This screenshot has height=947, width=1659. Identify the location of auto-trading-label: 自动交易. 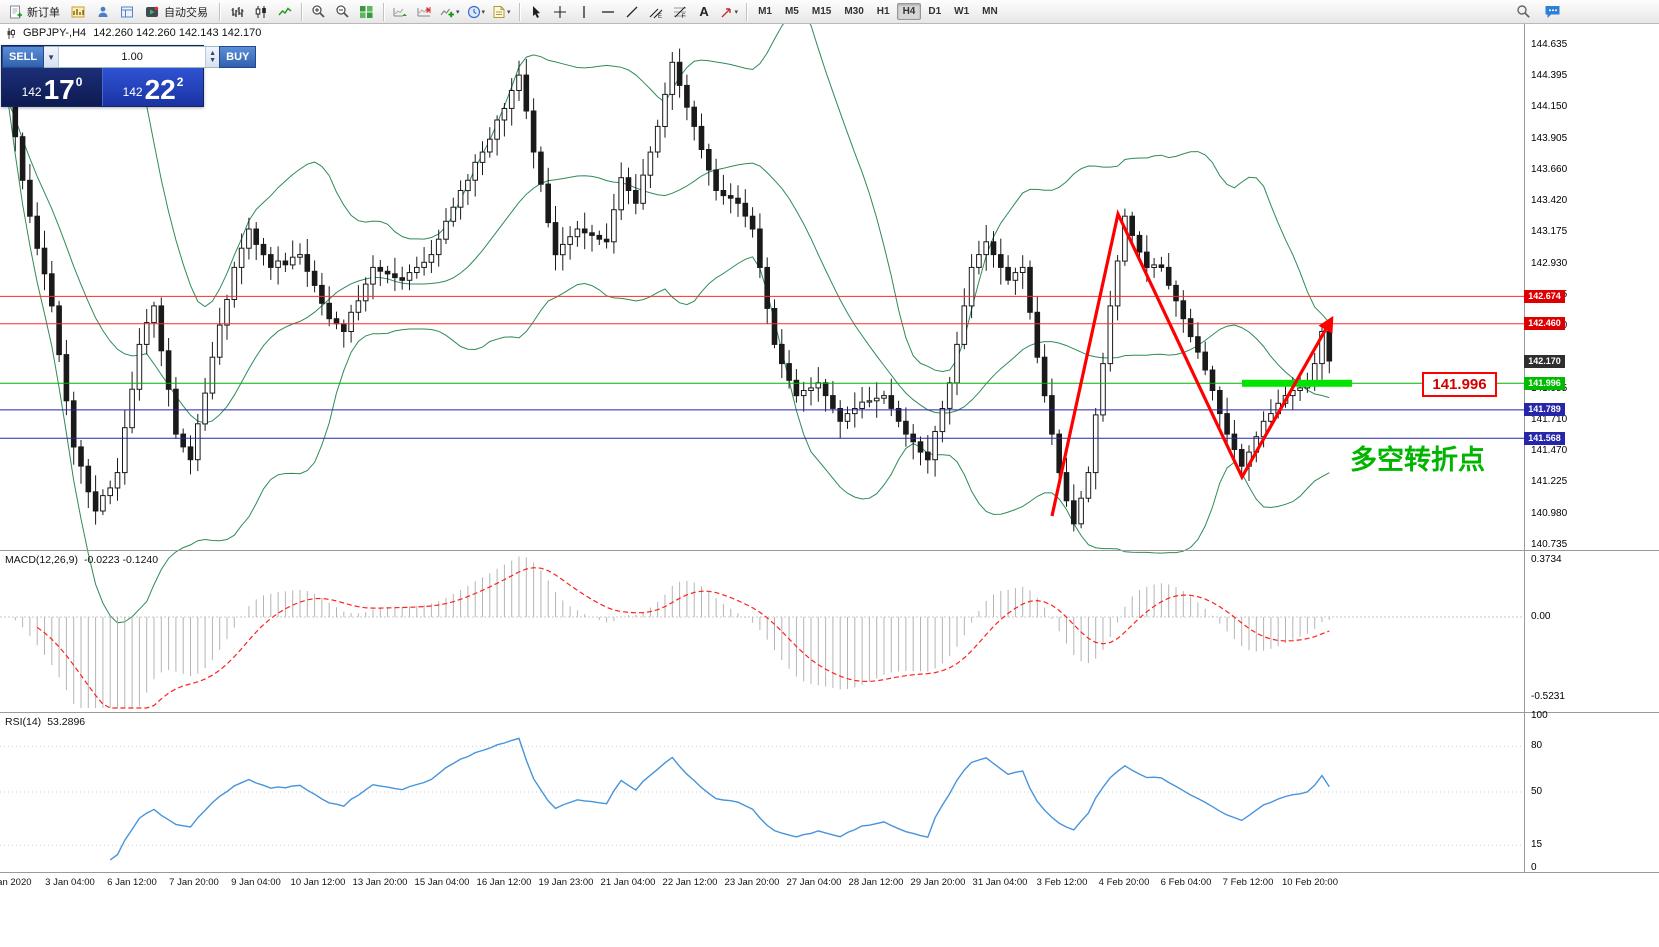
(186, 12).